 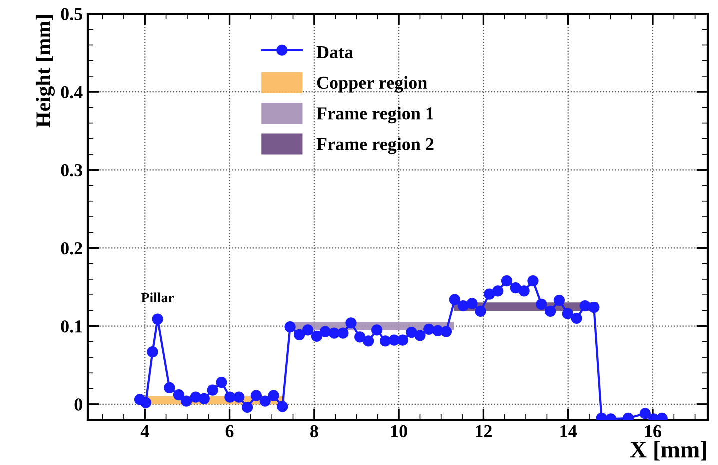 What do you see at coordinates (668, 451) in the screenshot?
I see `x-axis-title: X [mm]` at bounding box center [668, 451].